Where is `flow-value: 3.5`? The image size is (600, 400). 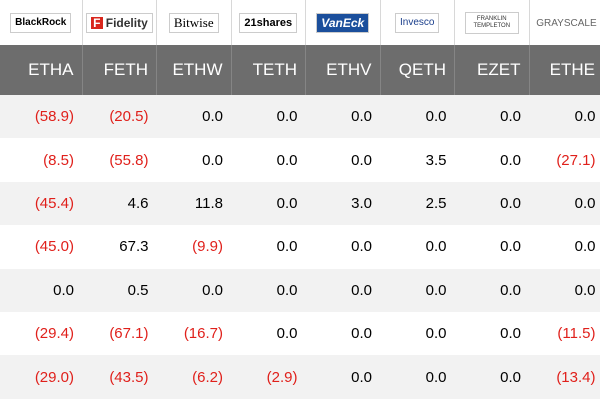
flow-value: 3.5 is located at coordinates (436, 160).